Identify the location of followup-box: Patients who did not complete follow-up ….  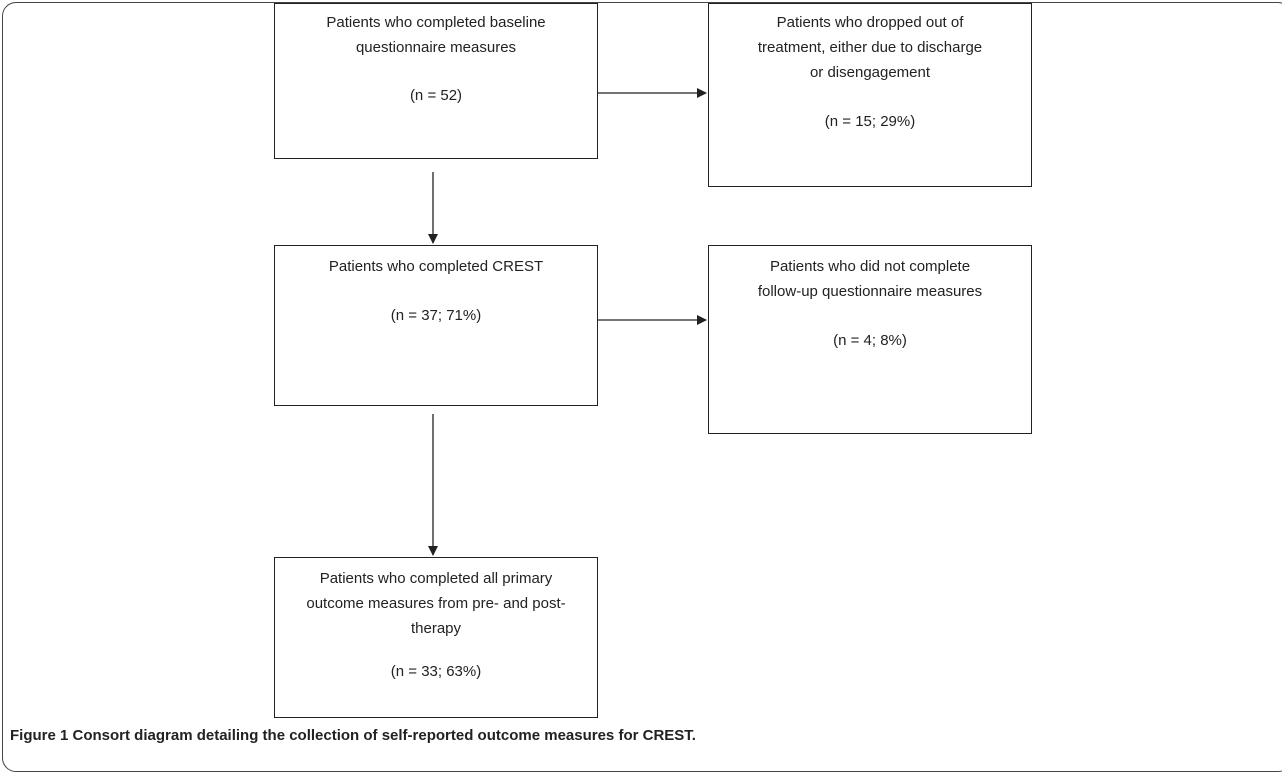
(870, 339).